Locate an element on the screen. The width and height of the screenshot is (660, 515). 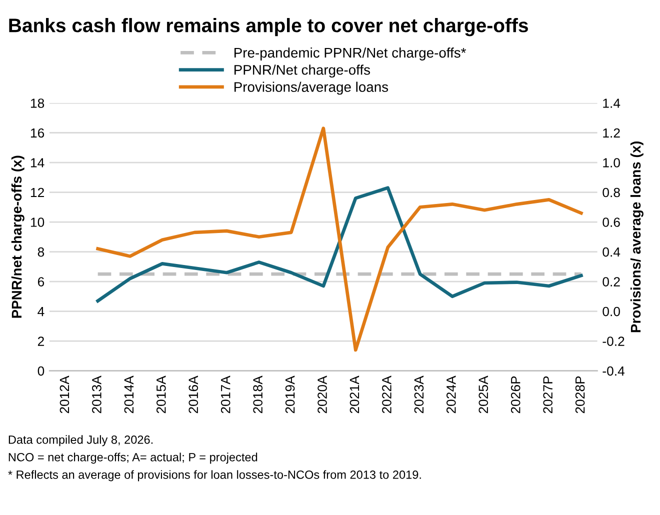
legend-label: PPNR/Net charge-offs is located at coordinates (302, 71).